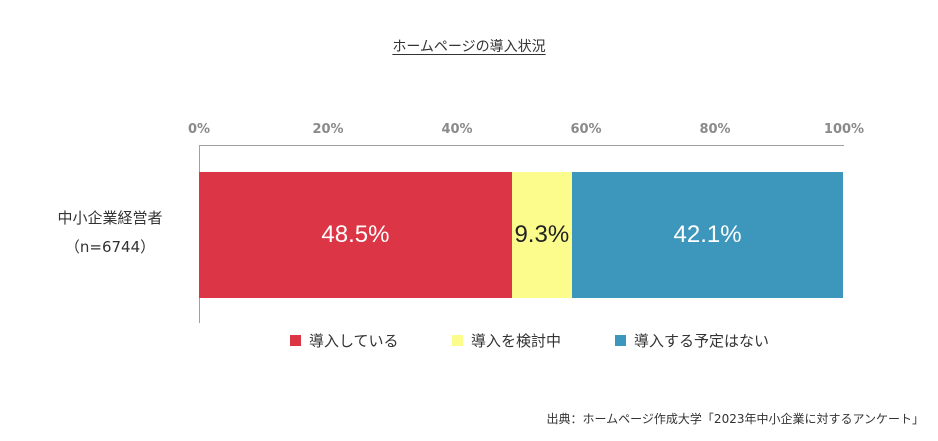  I want to click on legend-label: 導入を検討中, so click(516, 341).